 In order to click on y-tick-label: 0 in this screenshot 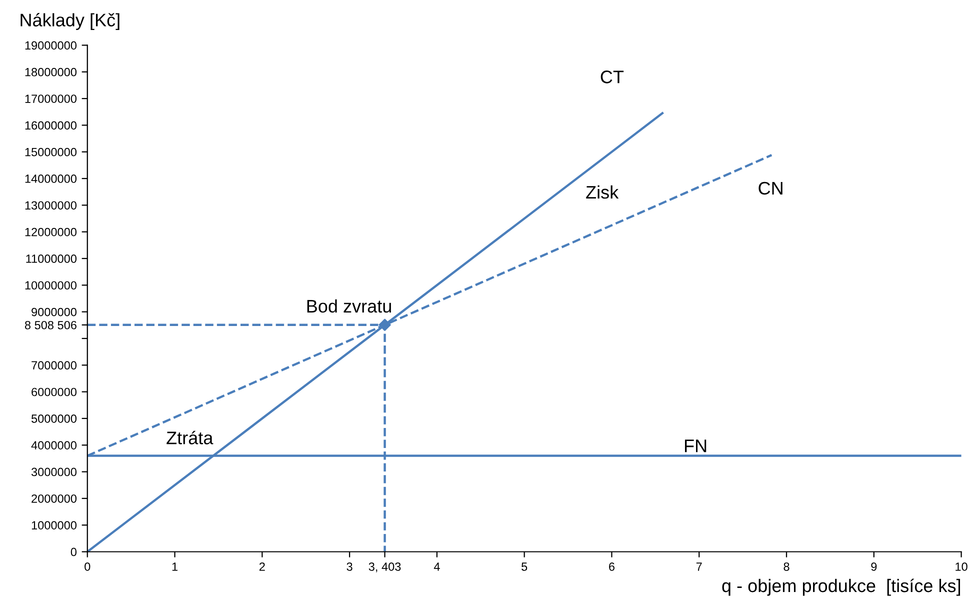, I will do `click(73, 552)`.